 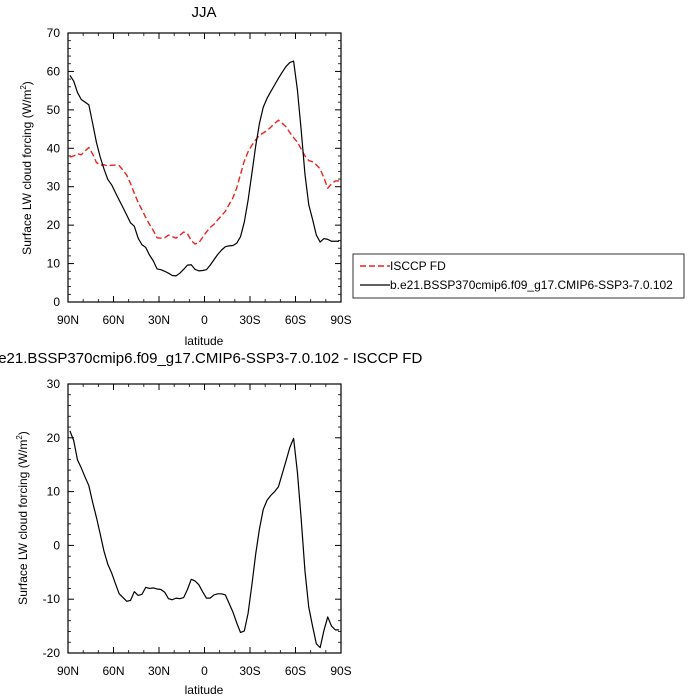 What do you see at coordinates (54, 438) in the screenshot?
I see `bottom-y-tick-label: 20` at bounding box center [54, 438].